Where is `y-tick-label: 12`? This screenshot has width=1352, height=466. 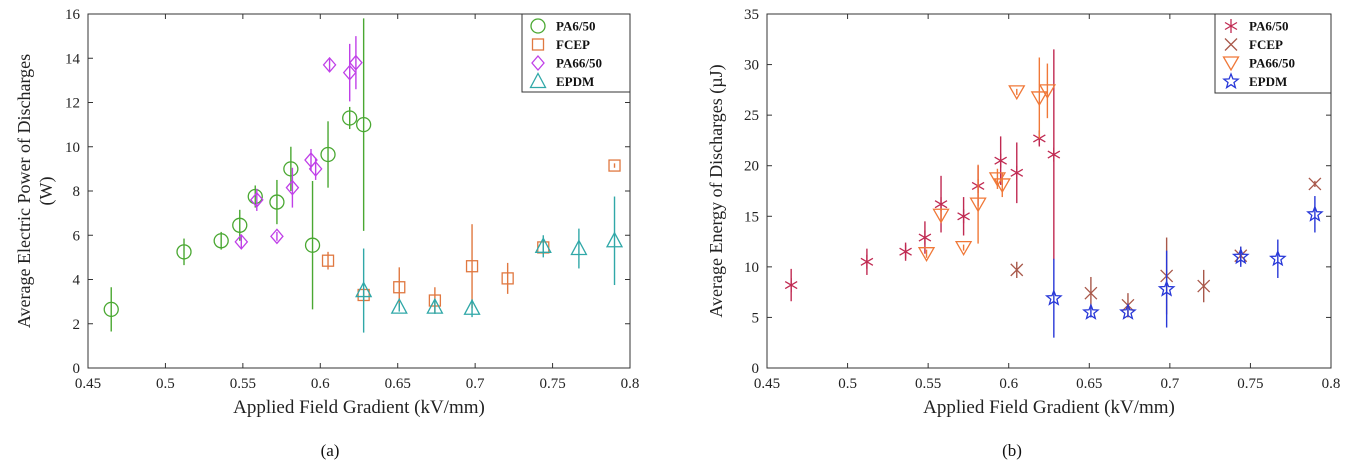 y-tick-label: 12 is located at coordinates (72, 104).